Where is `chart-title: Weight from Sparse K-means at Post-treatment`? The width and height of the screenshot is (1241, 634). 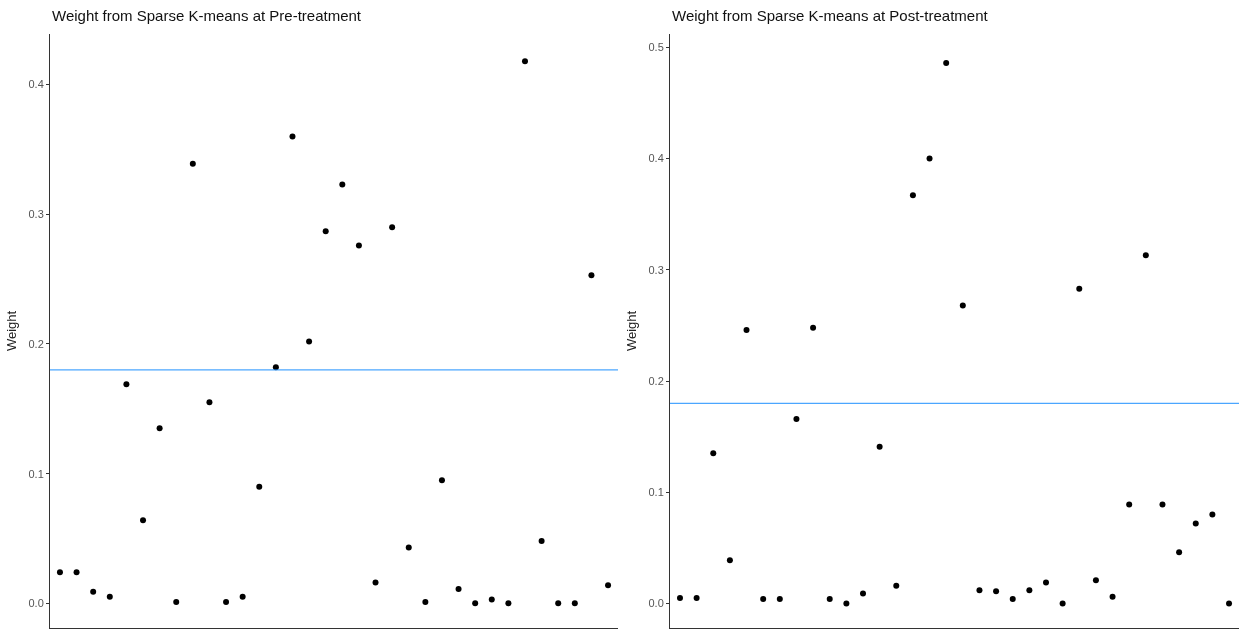 chart-title: Weight from Sparse K-means at Post-treatment is located at coordinates (830, 15).